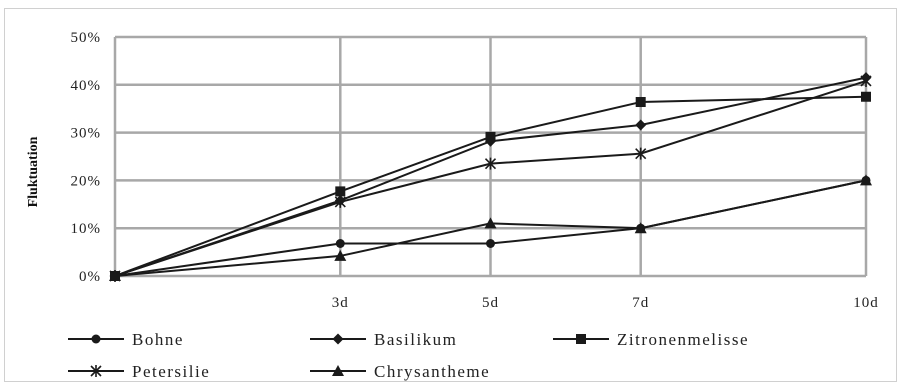 Image resolution: width=901 pixels, height=385 pixels. I want to click on y-axis-ticks: 0% 10% 20% 30% 40% 50%, so click(86, 157).